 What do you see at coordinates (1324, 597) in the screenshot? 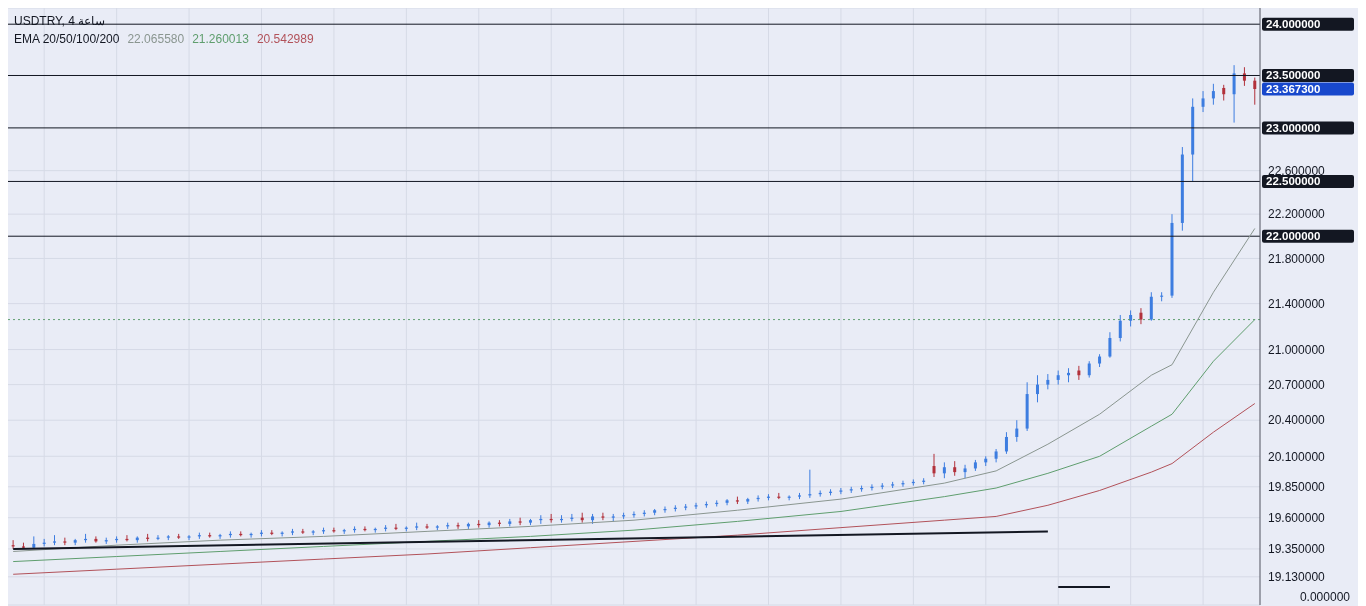
I see `text: 0.000000` at bounding box center [1324, 597].